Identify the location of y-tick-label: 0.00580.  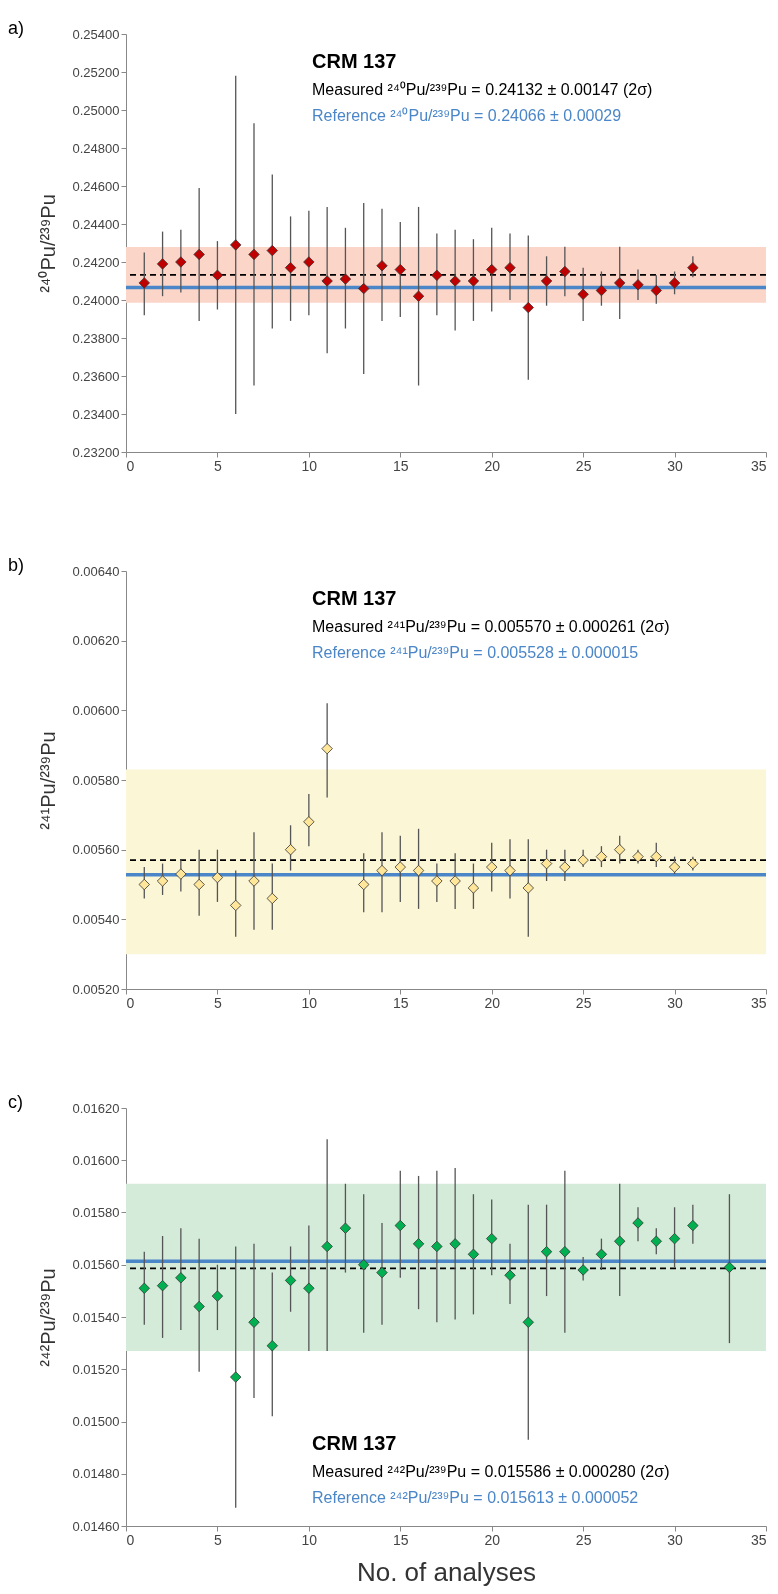
(96, 780).